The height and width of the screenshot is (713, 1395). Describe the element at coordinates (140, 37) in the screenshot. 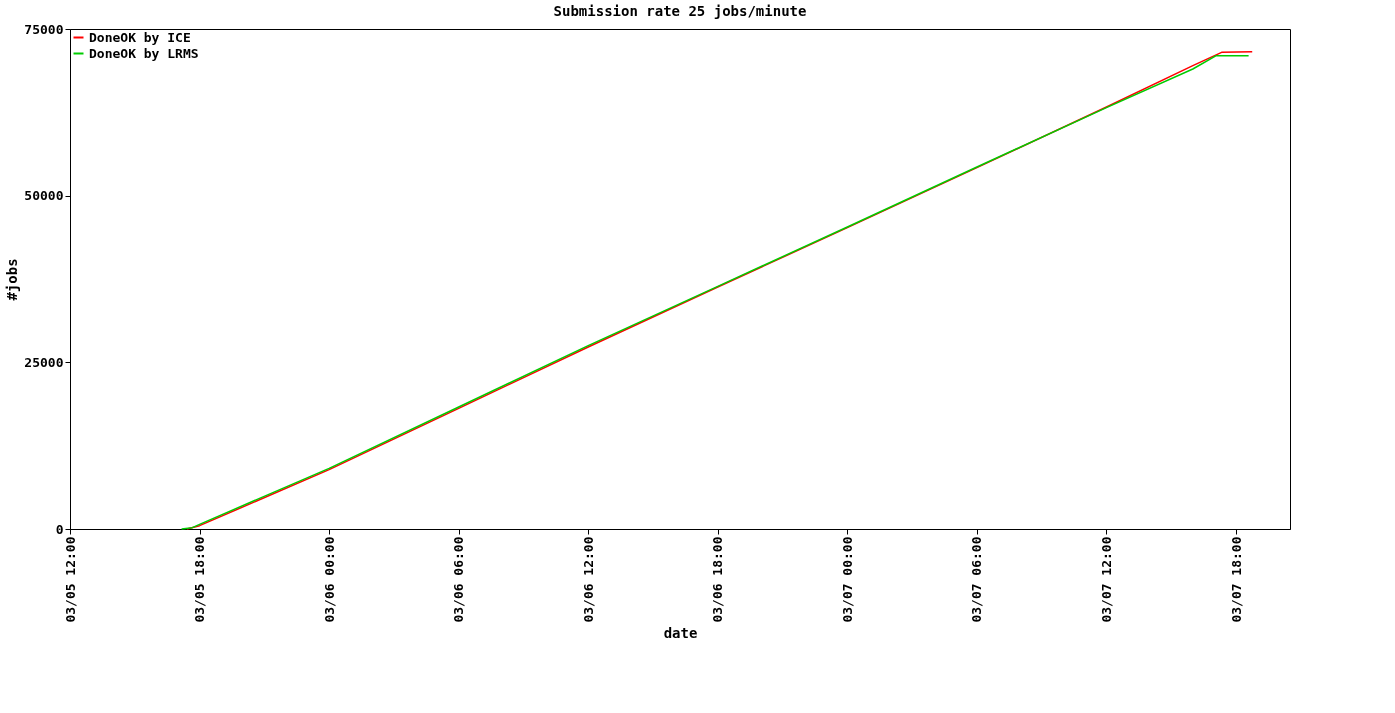

I see `legend-label: DoneOK by ICE` at that location.